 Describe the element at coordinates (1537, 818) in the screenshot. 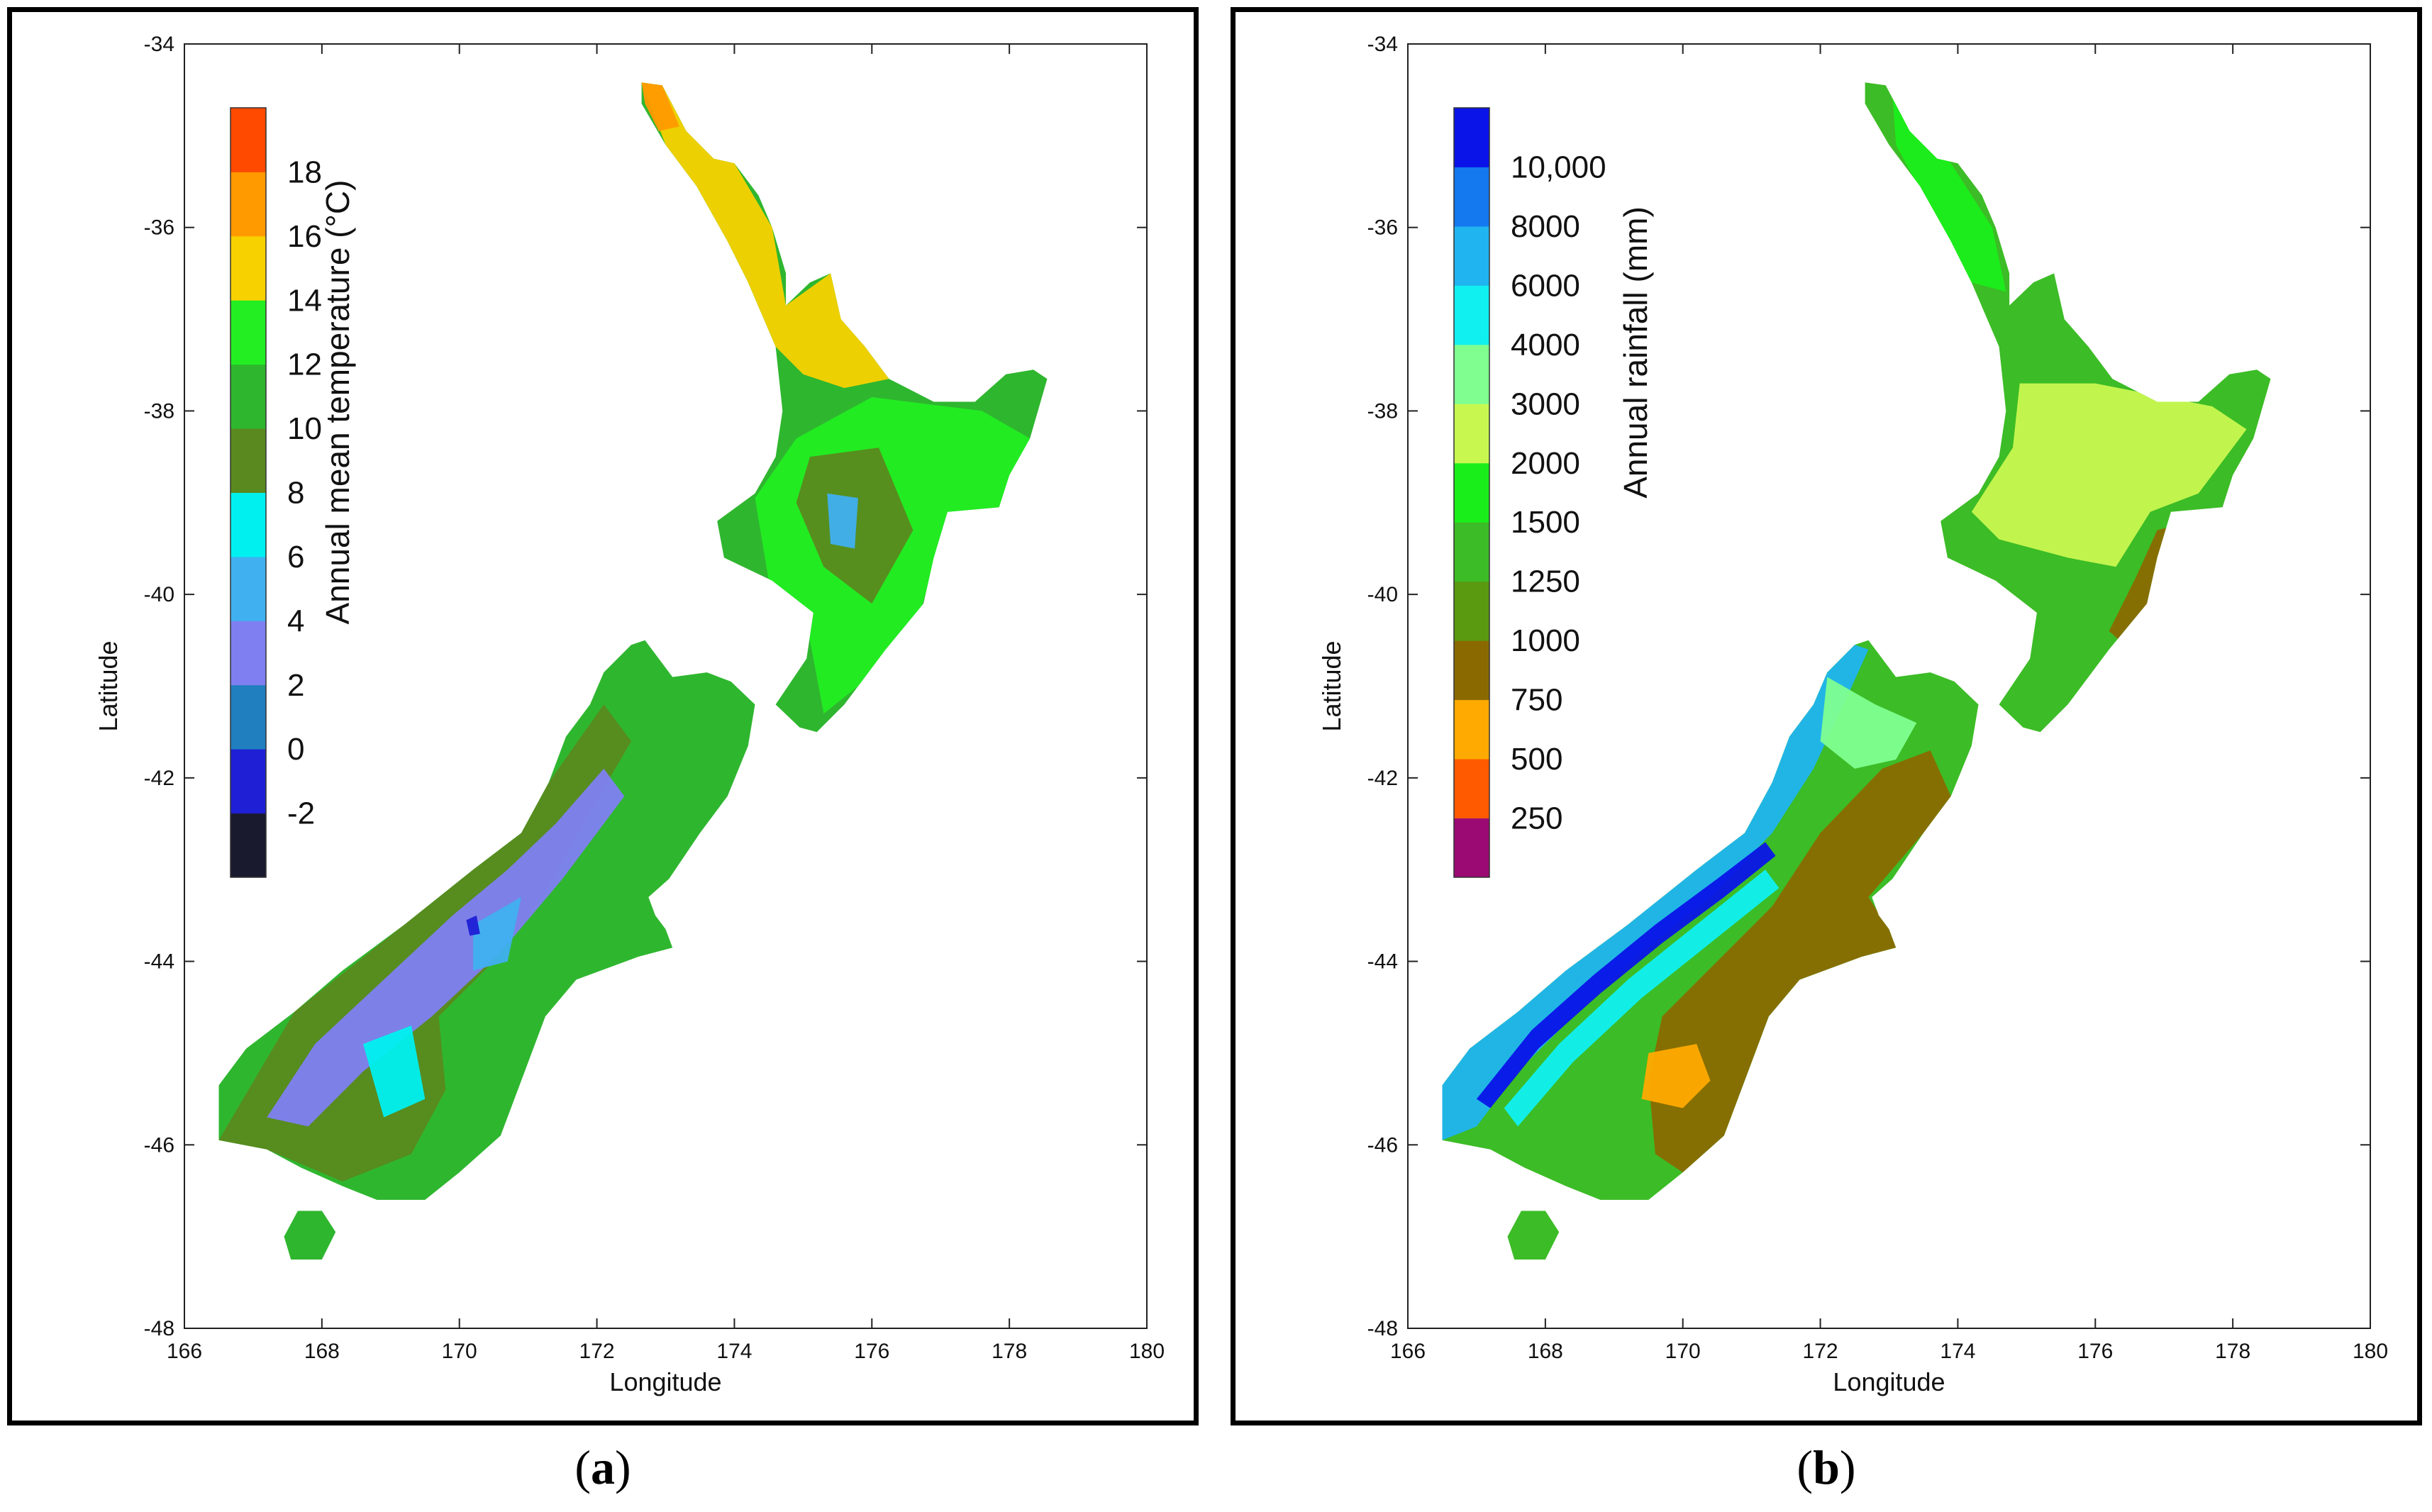

I see `colorbar-tick-label: 250` at that location.